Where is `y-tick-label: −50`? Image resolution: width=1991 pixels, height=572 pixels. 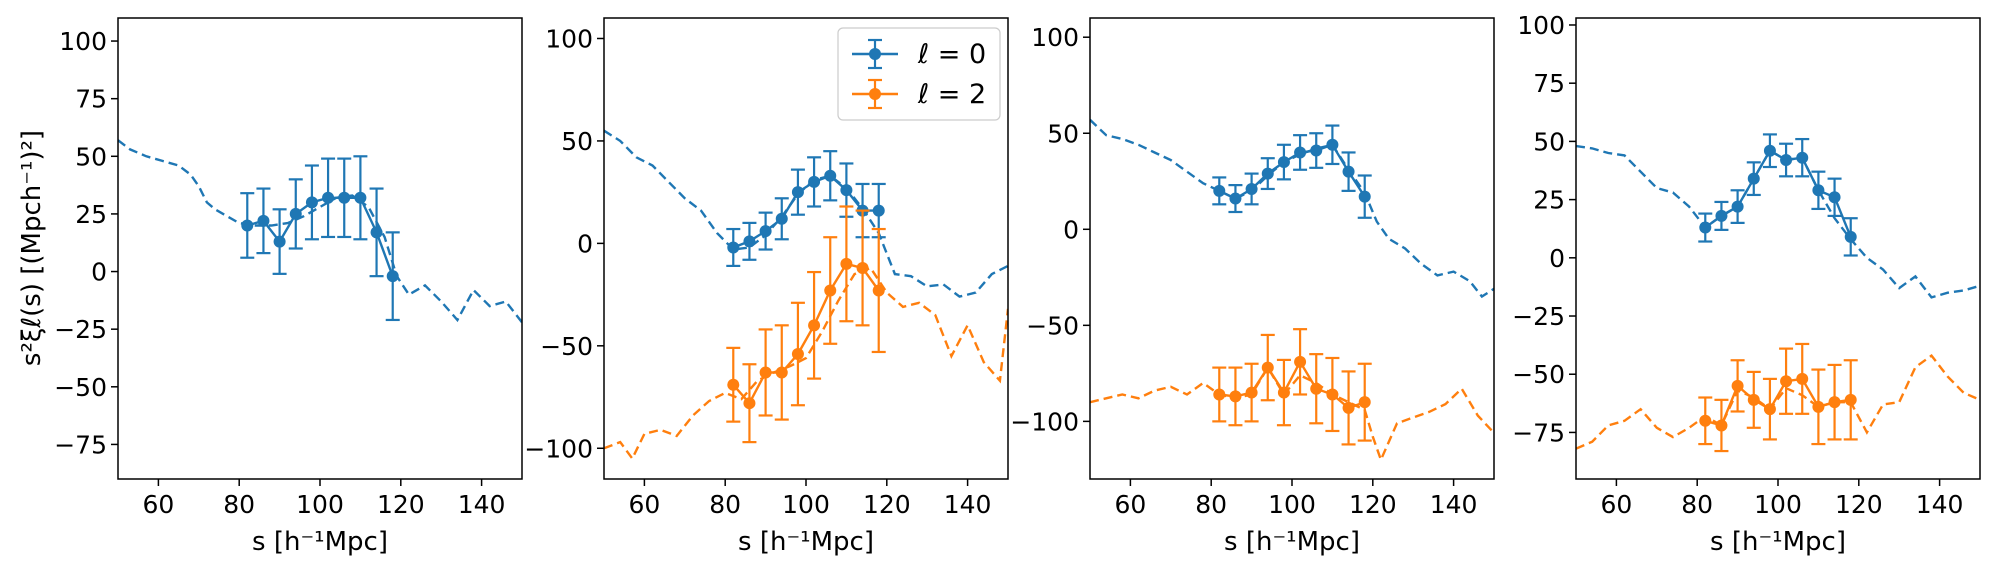
y-tick-label: −50 is located at coordinates (80, 387).